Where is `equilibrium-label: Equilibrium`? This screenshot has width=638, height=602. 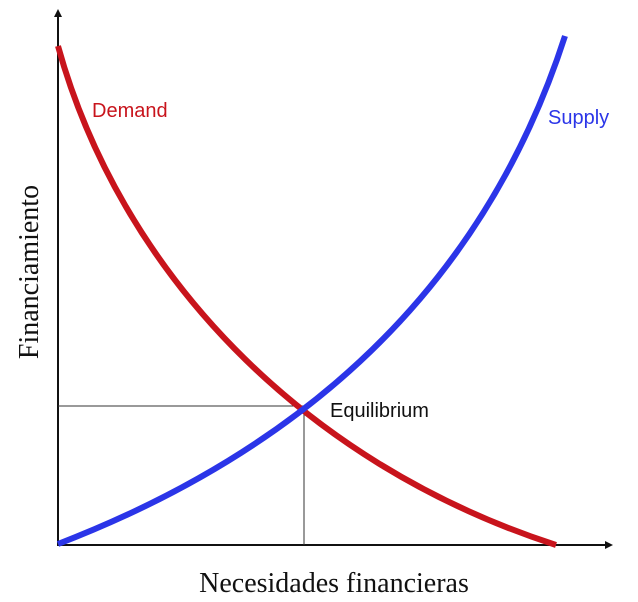 equilibrium-label: Equilibrium is located at coordinates (379, 411).